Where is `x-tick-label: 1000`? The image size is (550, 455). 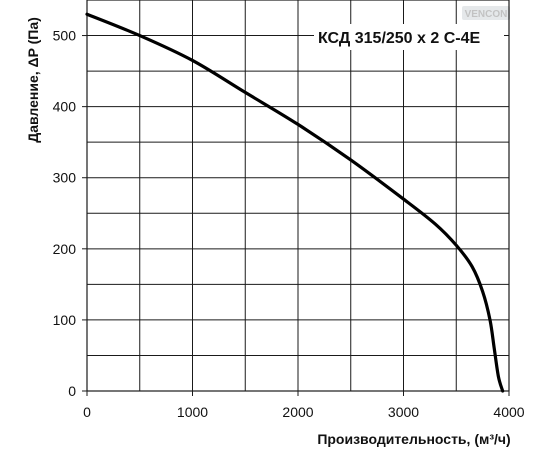
x-tick-label: 1000 is located at coordinates (192, 412).